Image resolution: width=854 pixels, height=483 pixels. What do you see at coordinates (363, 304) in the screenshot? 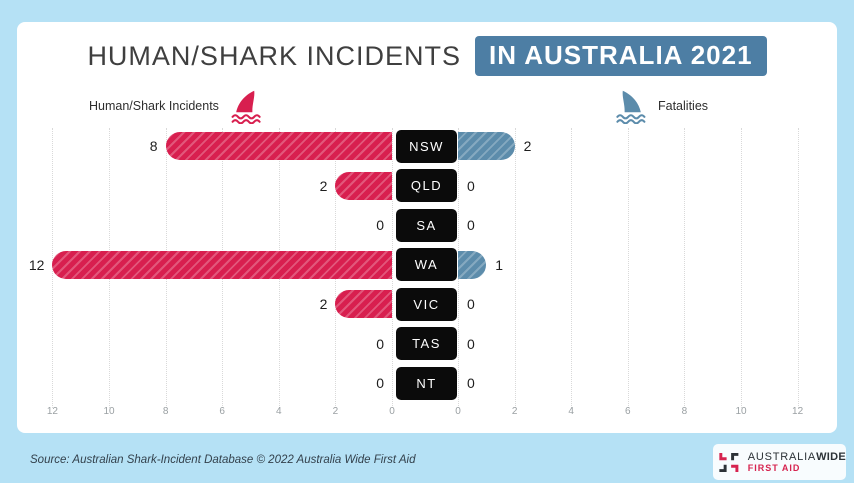
I see `incident-bar-VIC` at bounding box center [363, 304].